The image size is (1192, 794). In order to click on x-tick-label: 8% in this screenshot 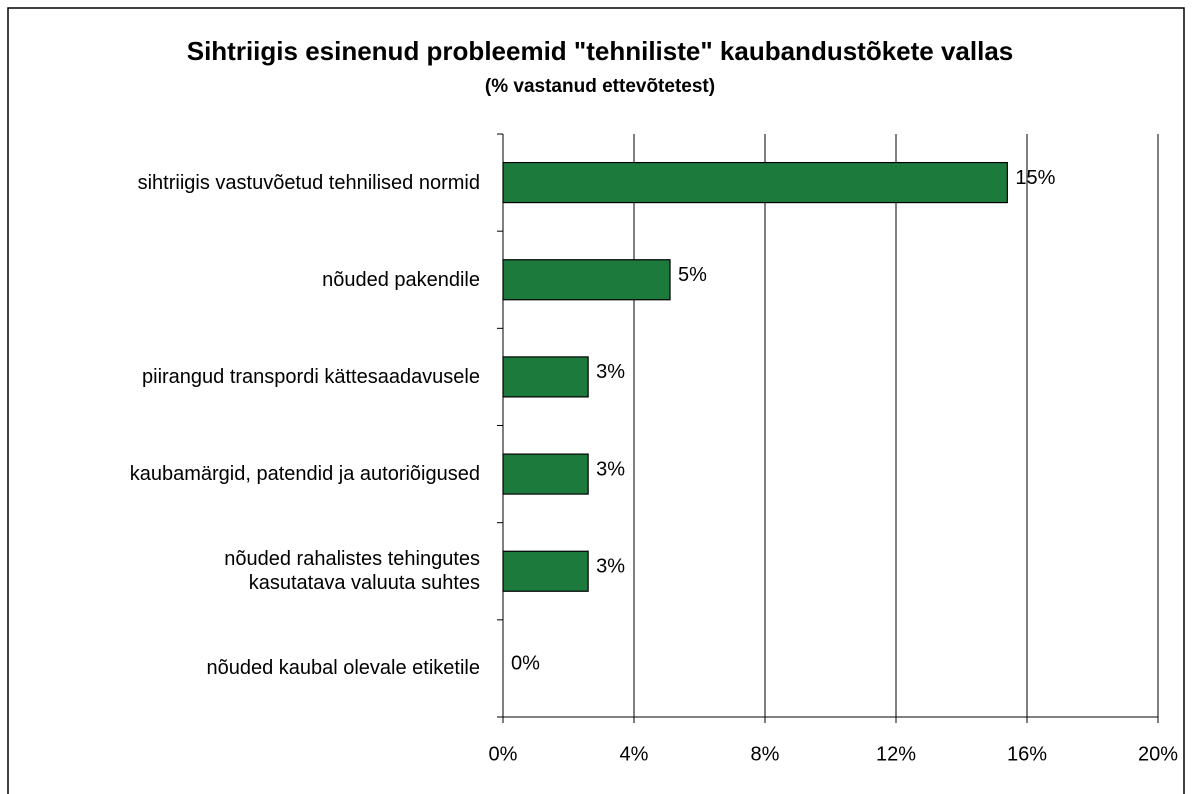, I will do `click(765, 754)`.